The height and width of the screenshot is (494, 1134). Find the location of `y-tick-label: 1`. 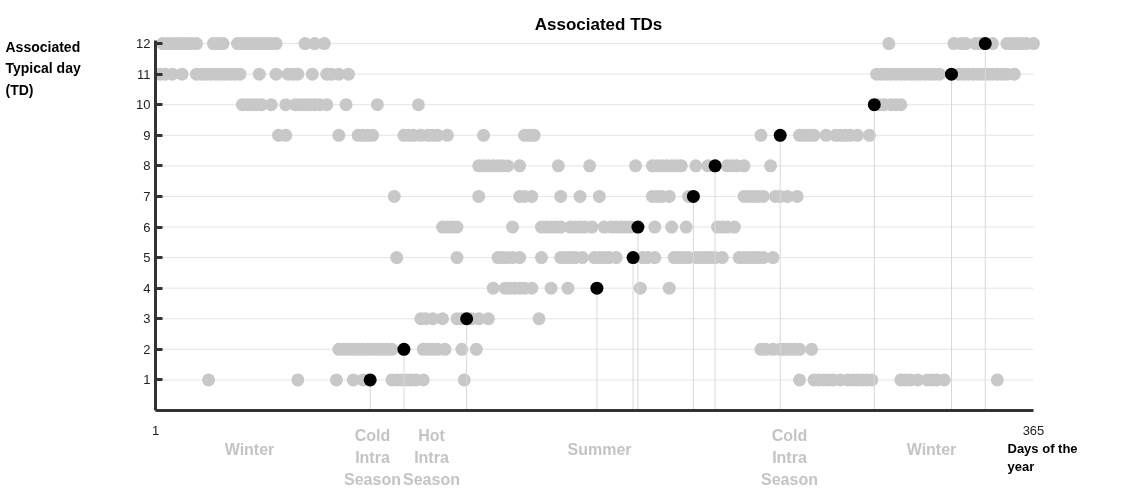

y-tick-label: 1 is located at coordinates (147, 380).